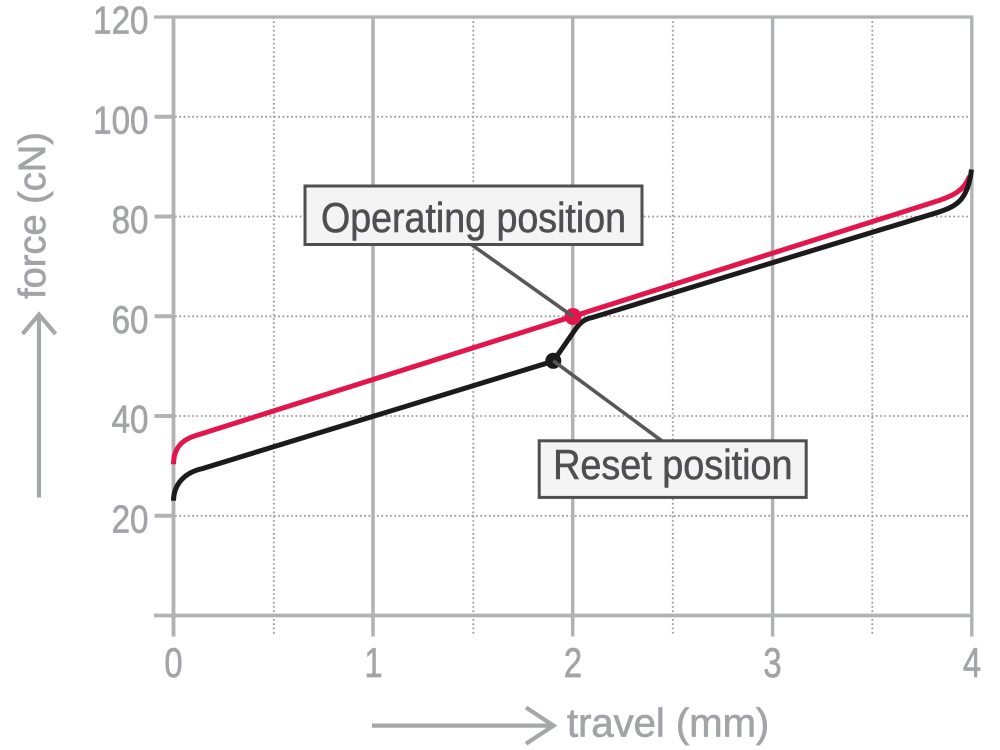  Describe the element at coordinates (473, 218) in the screenshot. I see `svg-text: Operating position` at that location.